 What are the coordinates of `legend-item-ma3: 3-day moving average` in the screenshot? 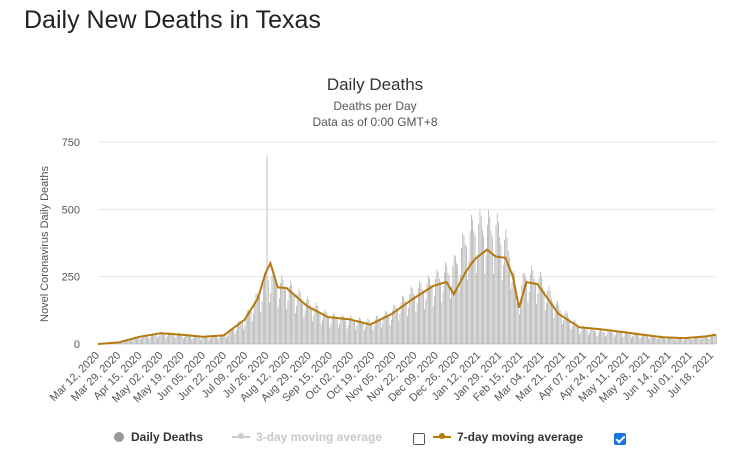 It's located at (307, 437).